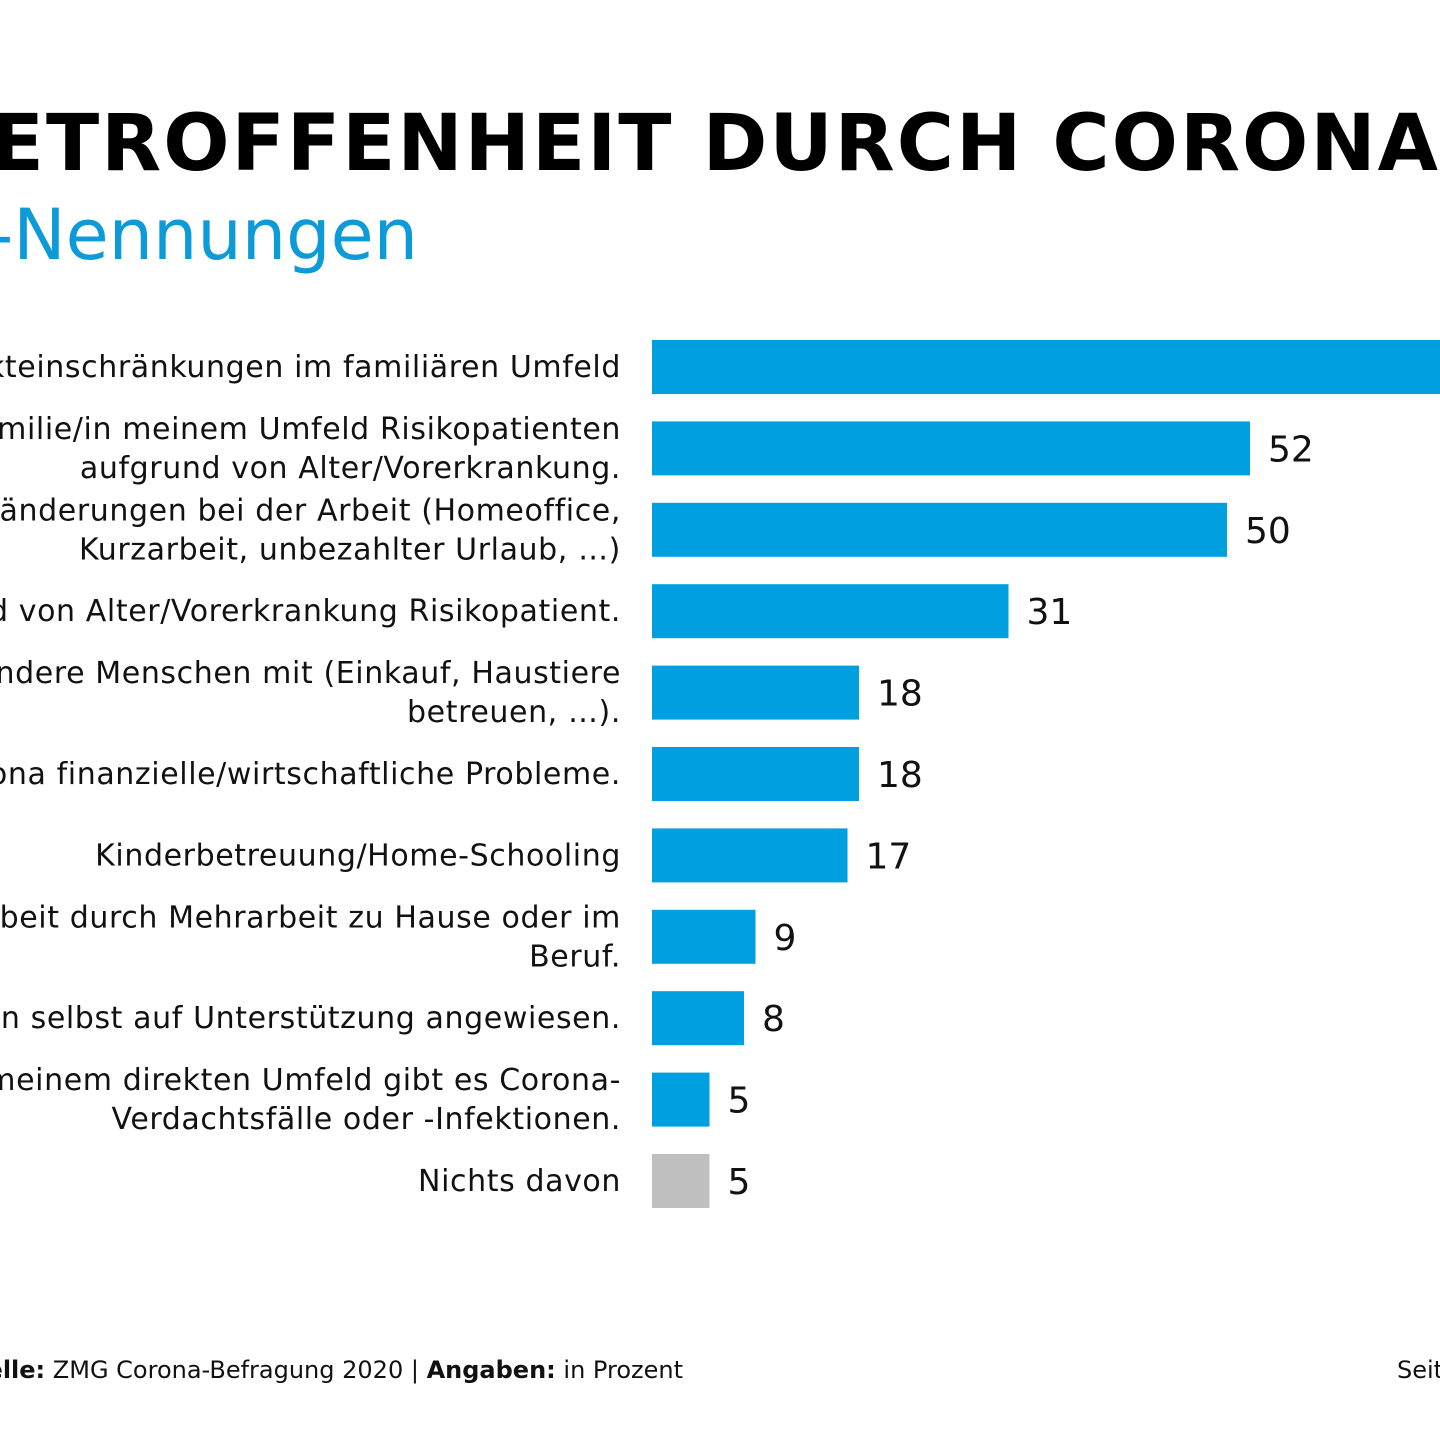  What do you see at coordinates (1268, 531) in the screenshot?
I see `value-label-3: 50` at bounding box center [1268, 531].